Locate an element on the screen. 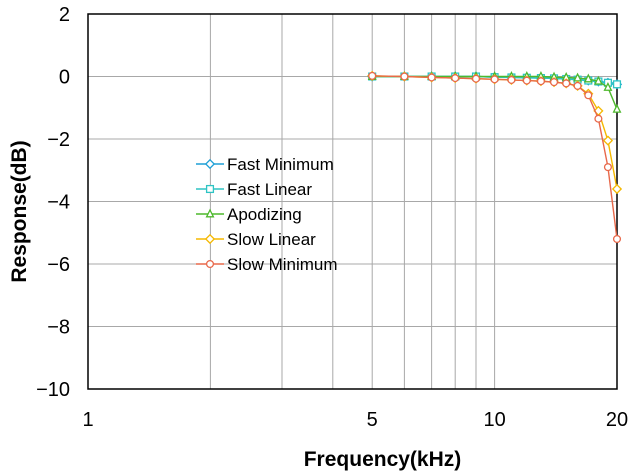 Image resolution: width=640 pixels, height=476 pixels. x-tick-label: 1 is located at coordinates (87, 420).